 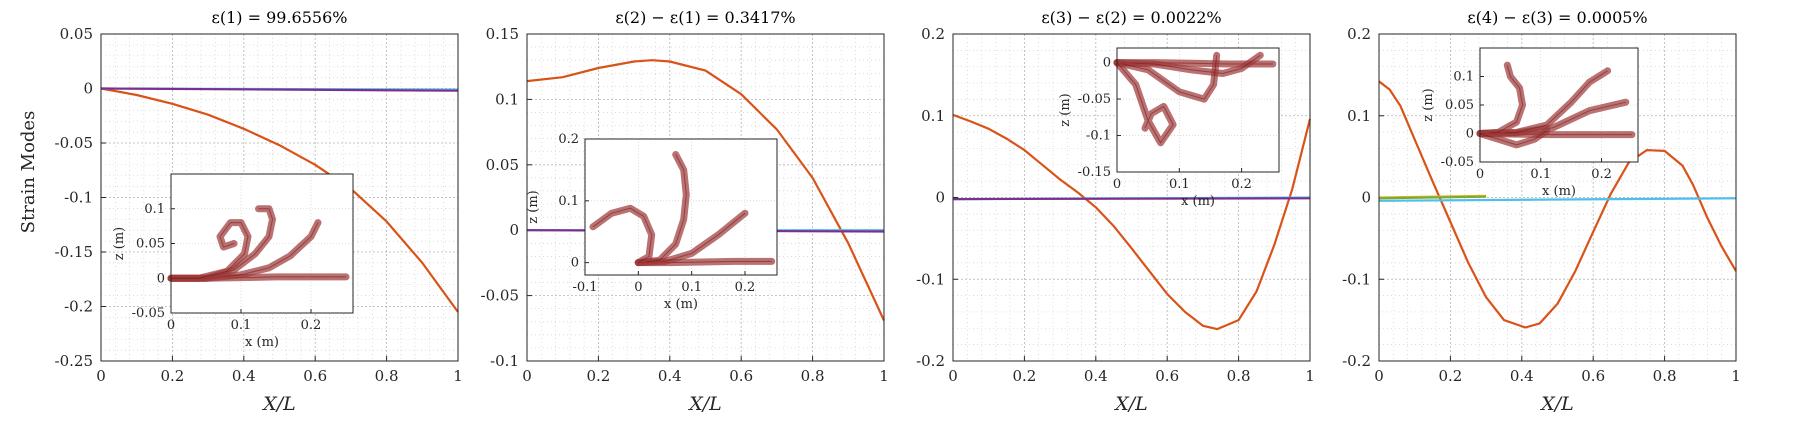 What do you see at coordinates (28, 172) in the screenshot?
I see `y-axis-label: Strain Modes` at bounding box center [28, 172].